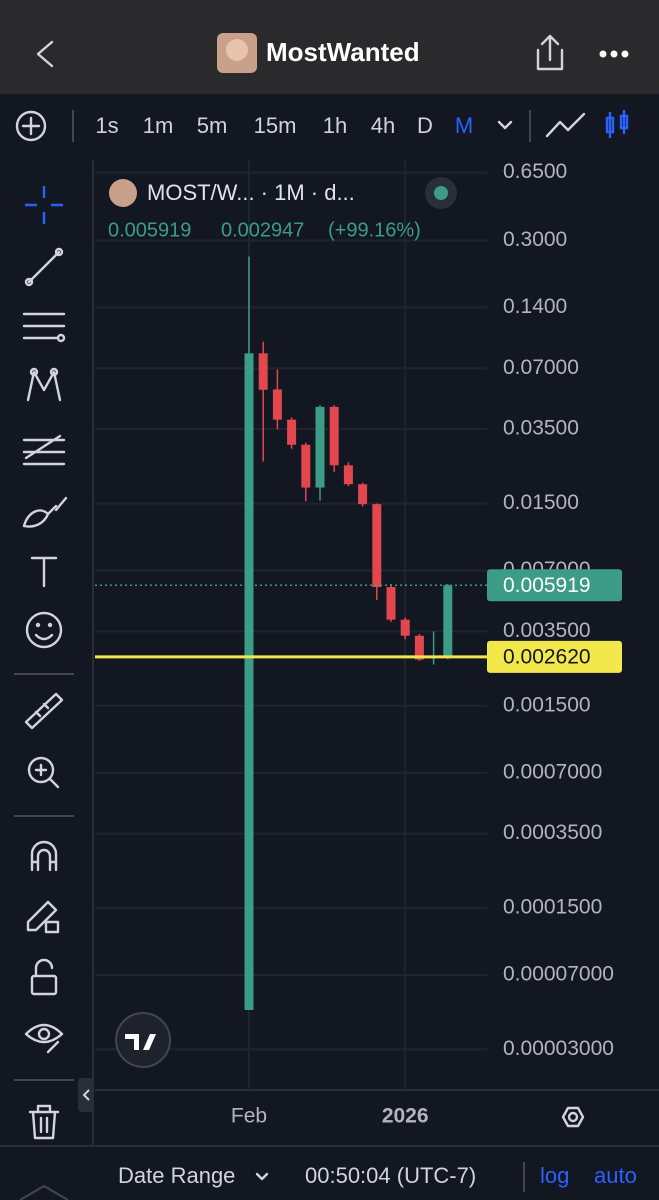 The height and width of the screenshot is (1200, 659). Describe the element at coordinates (43, 772) in the screenshot. I see `zoom-tool` at that location.